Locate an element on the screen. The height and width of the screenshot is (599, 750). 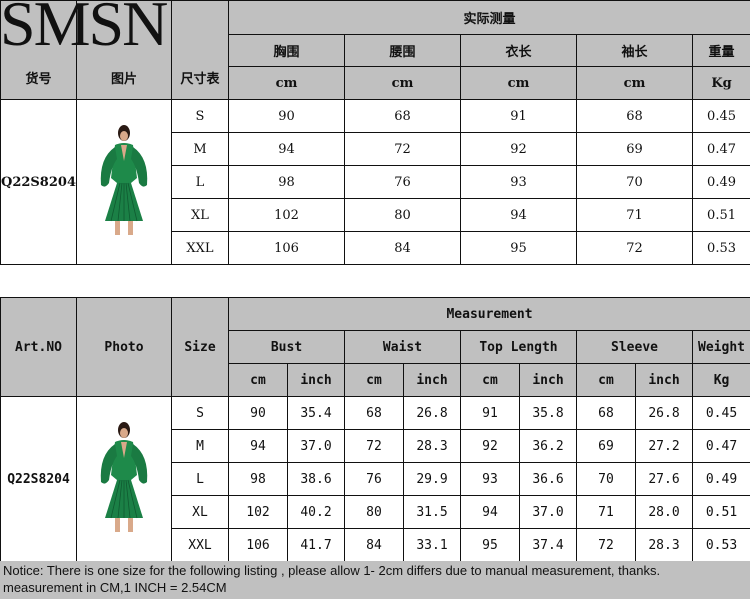
value-cell: 36.2 is located at coordinates (548, 446).